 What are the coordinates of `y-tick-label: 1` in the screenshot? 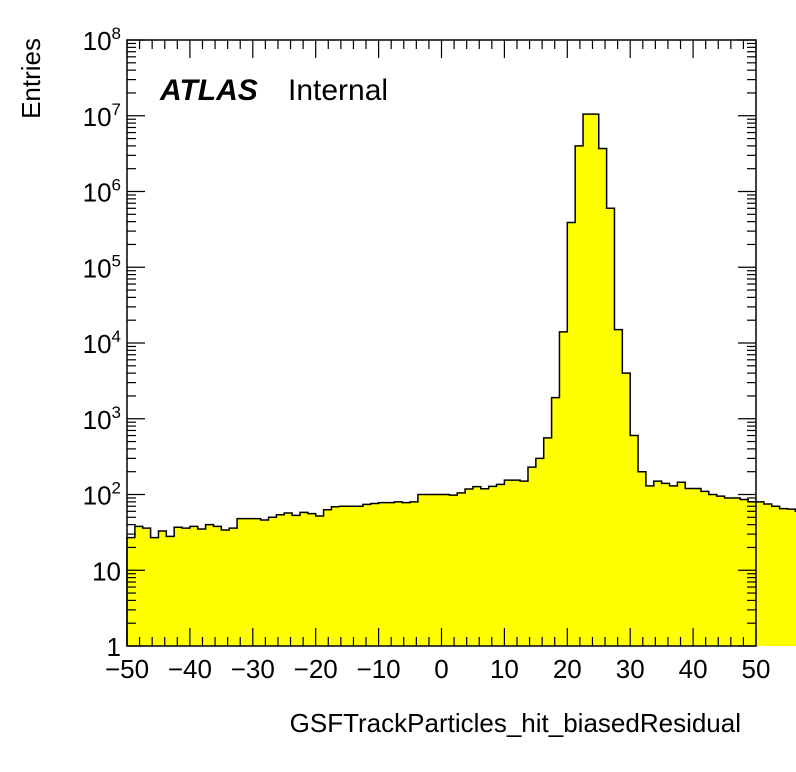 It's located at (114, 647).